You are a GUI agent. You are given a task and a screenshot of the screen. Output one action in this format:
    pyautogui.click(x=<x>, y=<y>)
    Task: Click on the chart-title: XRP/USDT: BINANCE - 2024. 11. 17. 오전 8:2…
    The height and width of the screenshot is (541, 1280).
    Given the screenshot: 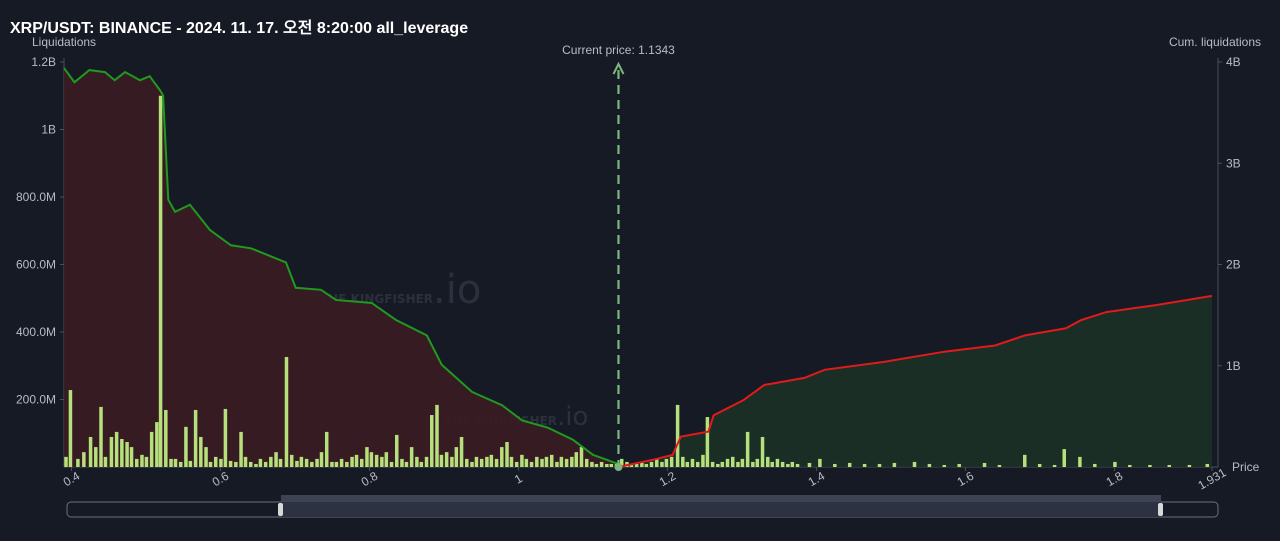 What is the action you would take?
    pyautogui.click(x=239, y=28)
    